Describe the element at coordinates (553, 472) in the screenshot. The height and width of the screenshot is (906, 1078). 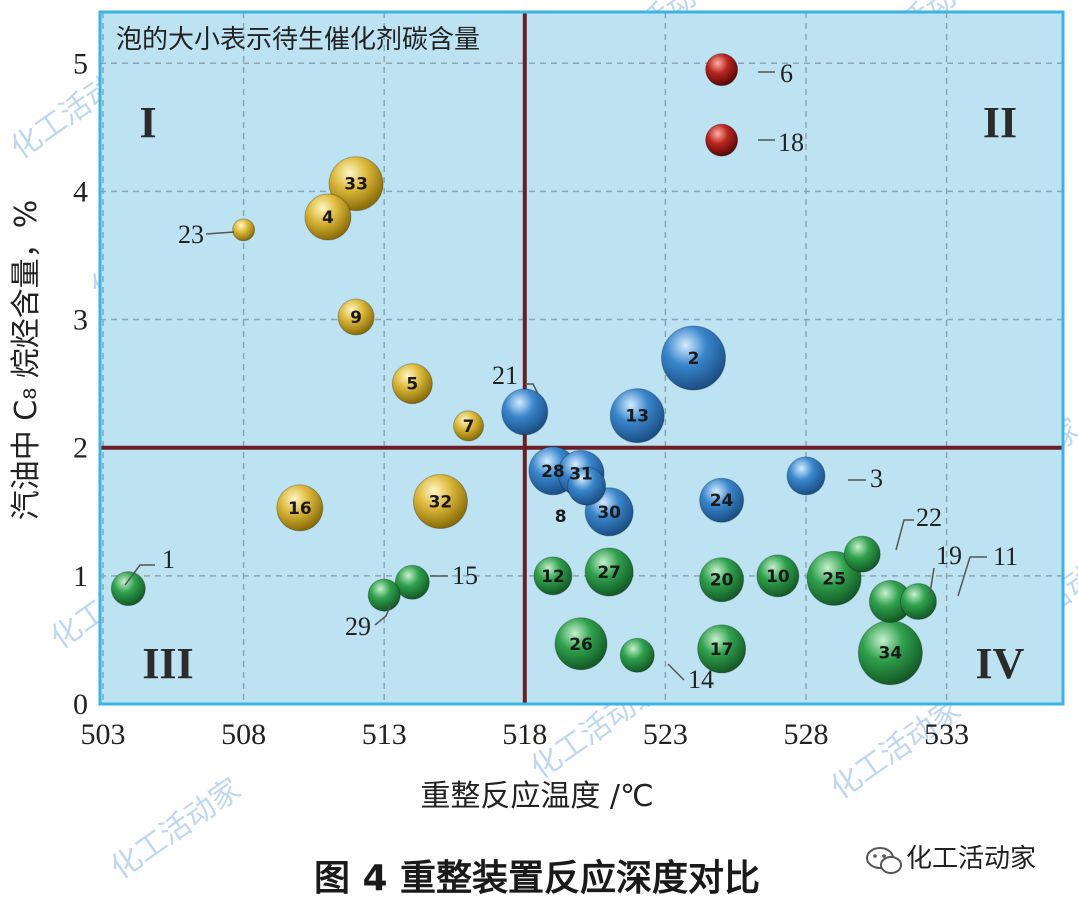
I see `bubble-label: 28` at that location.